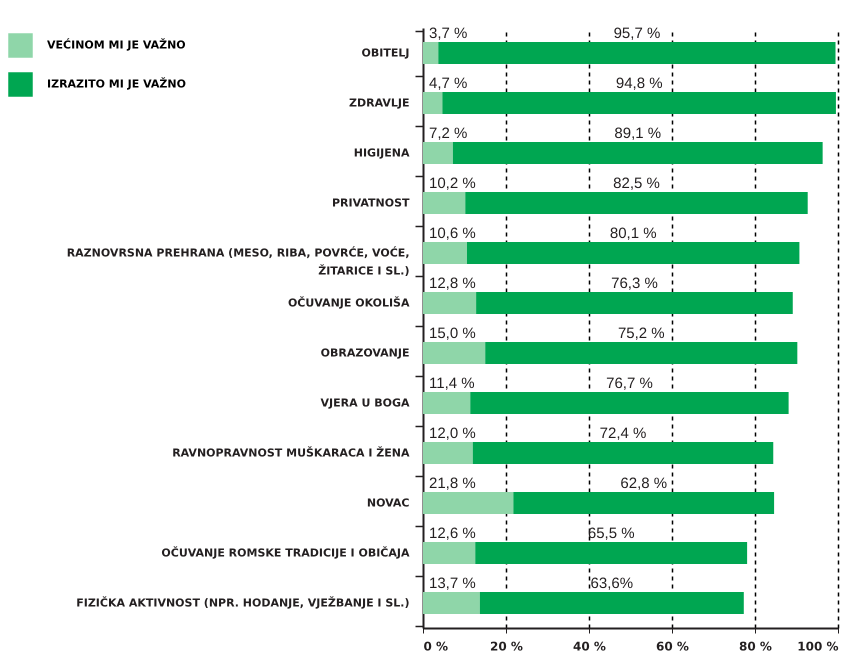  I want to click on x-tick-label: 0 %, so click(436, 647).